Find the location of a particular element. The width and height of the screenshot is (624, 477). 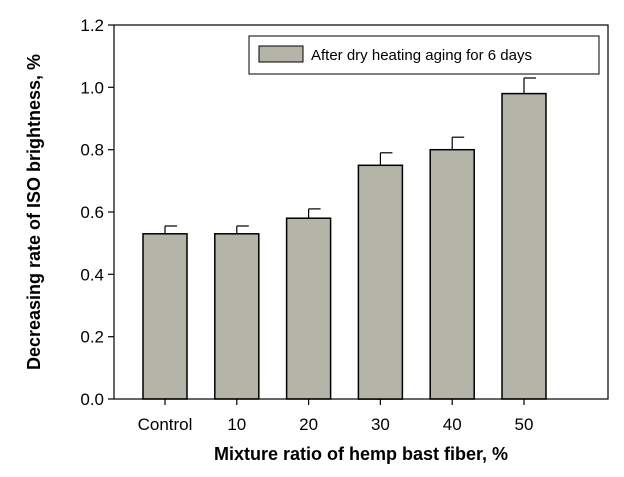

x-tick-label: 30 is located at coordinates (380, 424).